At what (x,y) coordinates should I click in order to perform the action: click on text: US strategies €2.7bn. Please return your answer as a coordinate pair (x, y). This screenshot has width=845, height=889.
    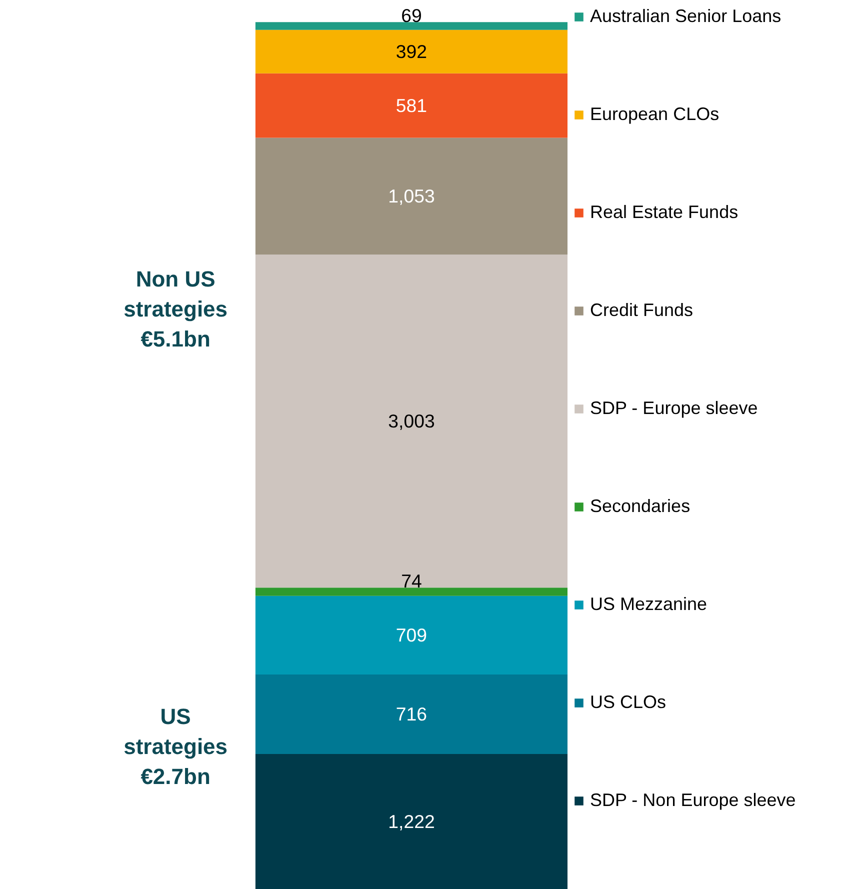
    Looking at the image, I should click on (176, 747).